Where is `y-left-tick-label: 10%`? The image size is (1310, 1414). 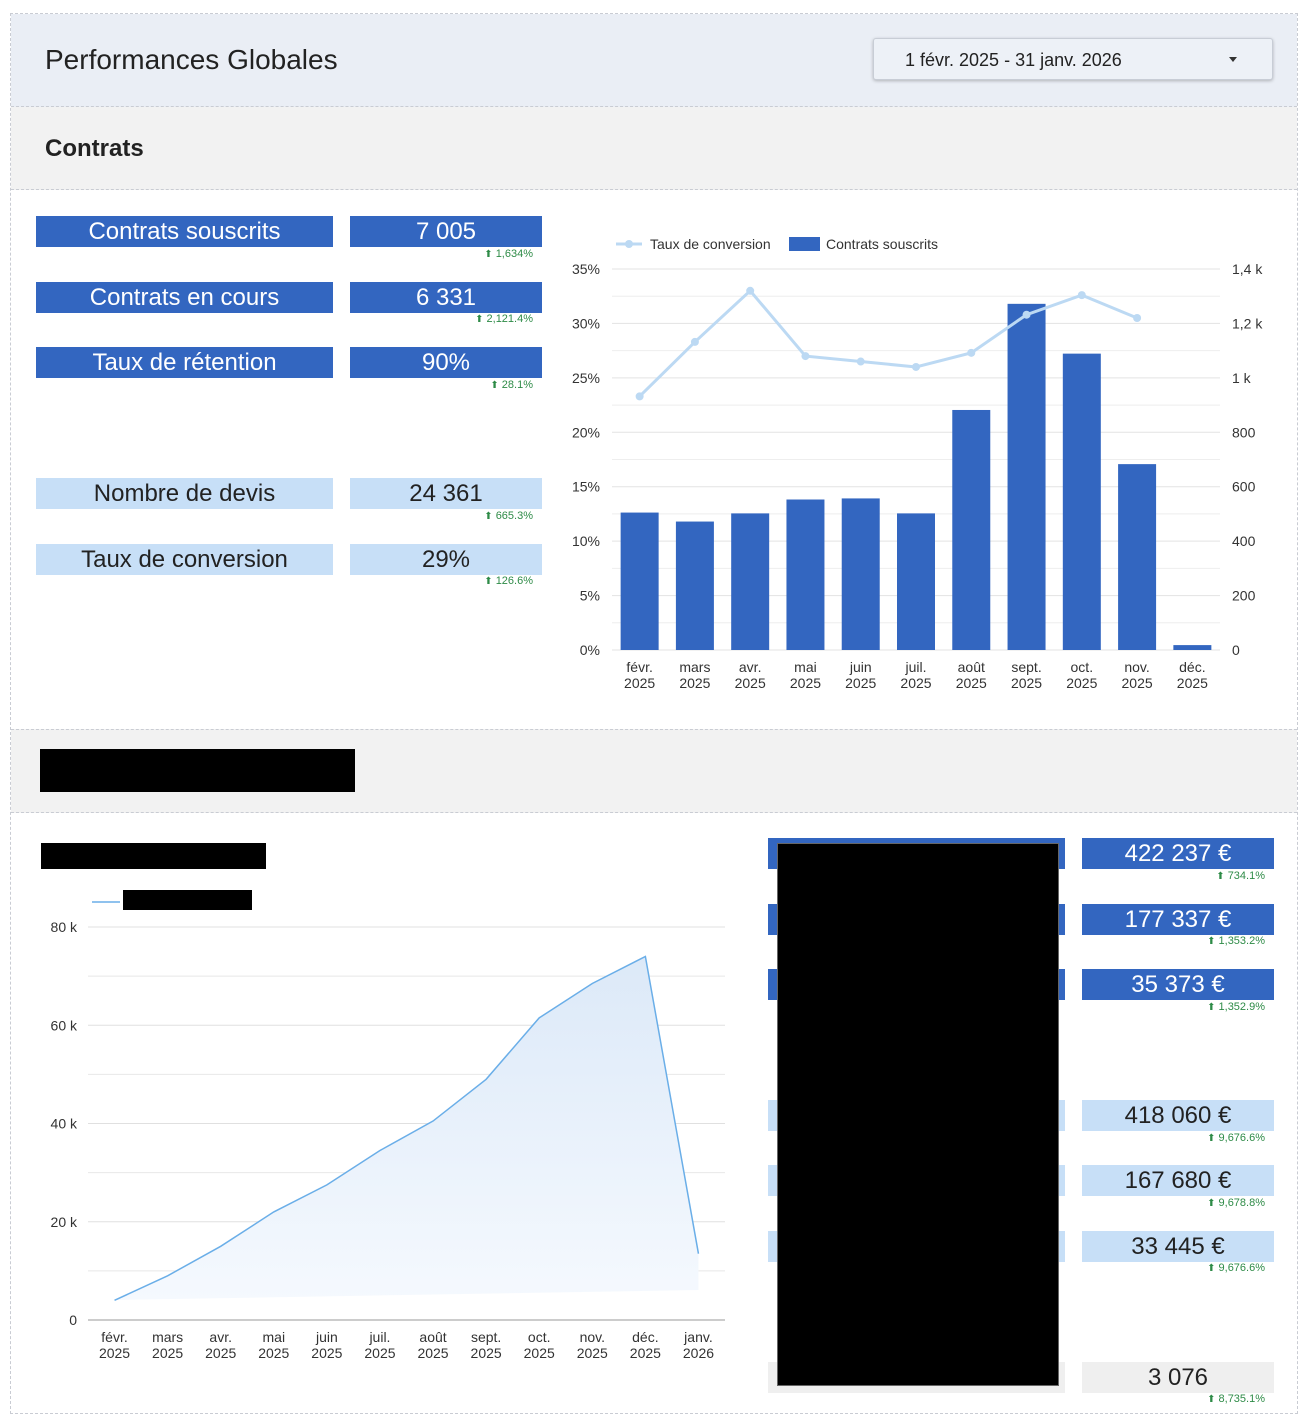 y-left-tick-label: 10% is located at coordinates (586, 541).